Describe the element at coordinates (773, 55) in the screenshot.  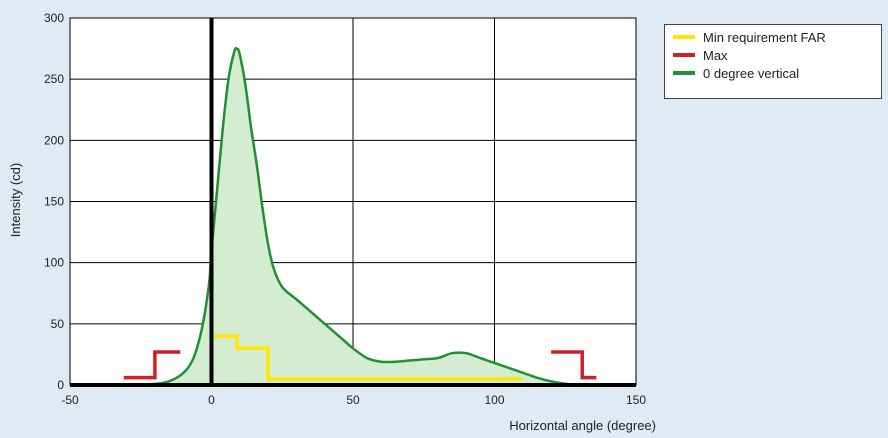
I see `legend-item-max: Max` at that location.